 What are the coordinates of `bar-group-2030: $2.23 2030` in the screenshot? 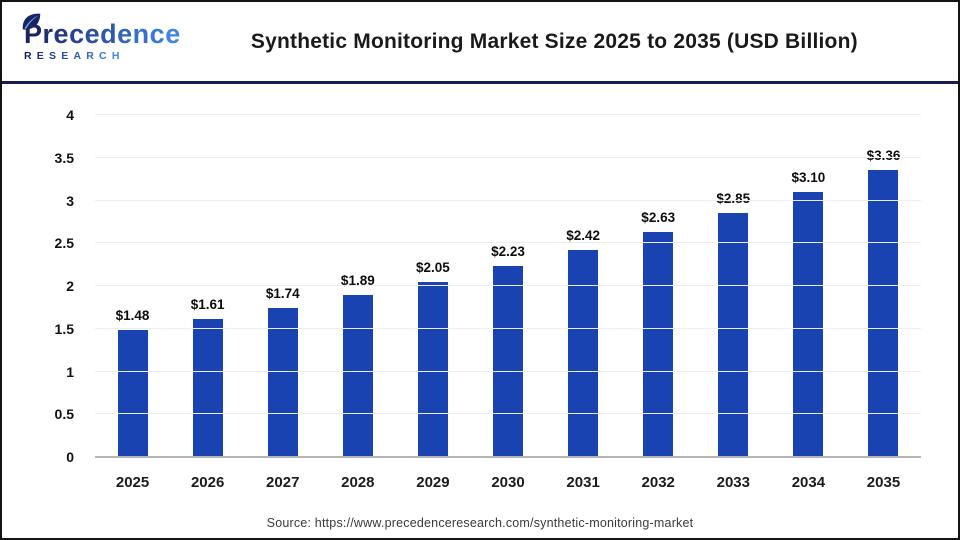 It's located at (507, 303).